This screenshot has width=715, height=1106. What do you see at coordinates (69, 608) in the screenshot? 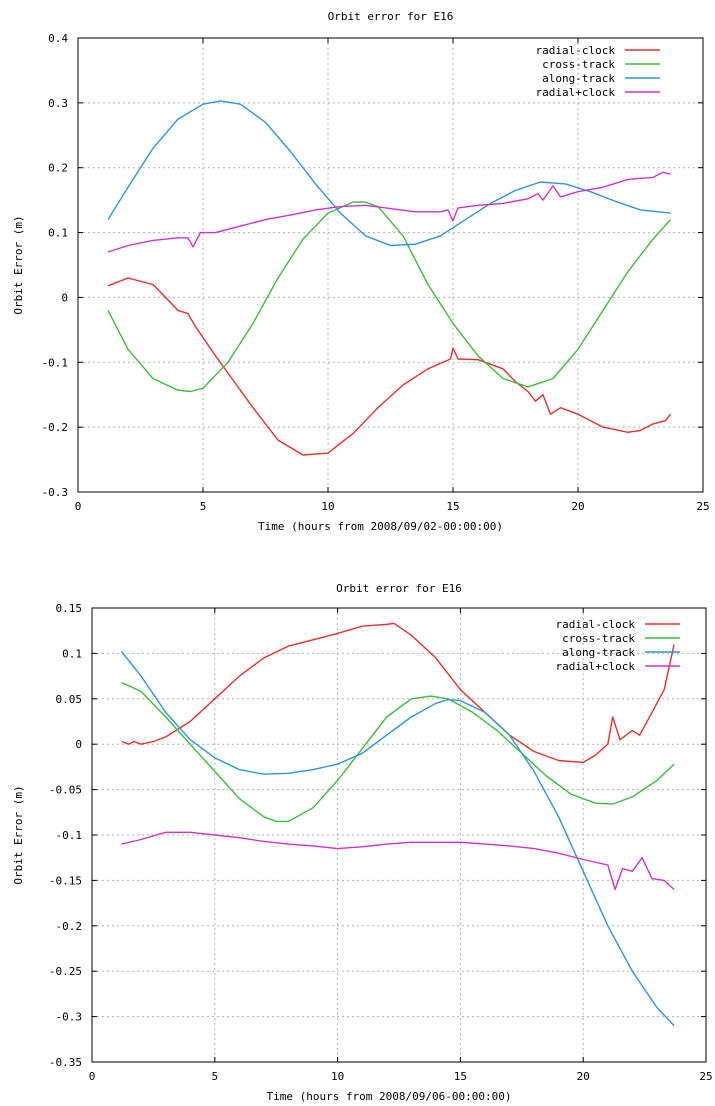
I see `y-tick-label: 0.15` at bounding box center [69, 608].